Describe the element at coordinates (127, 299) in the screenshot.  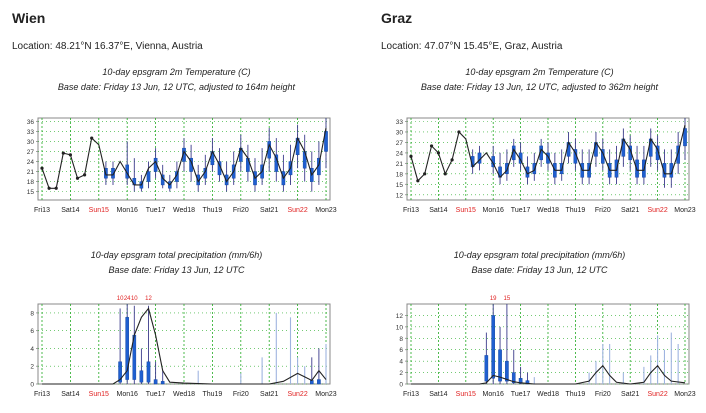
I see `overflow-label: 24` at that location.